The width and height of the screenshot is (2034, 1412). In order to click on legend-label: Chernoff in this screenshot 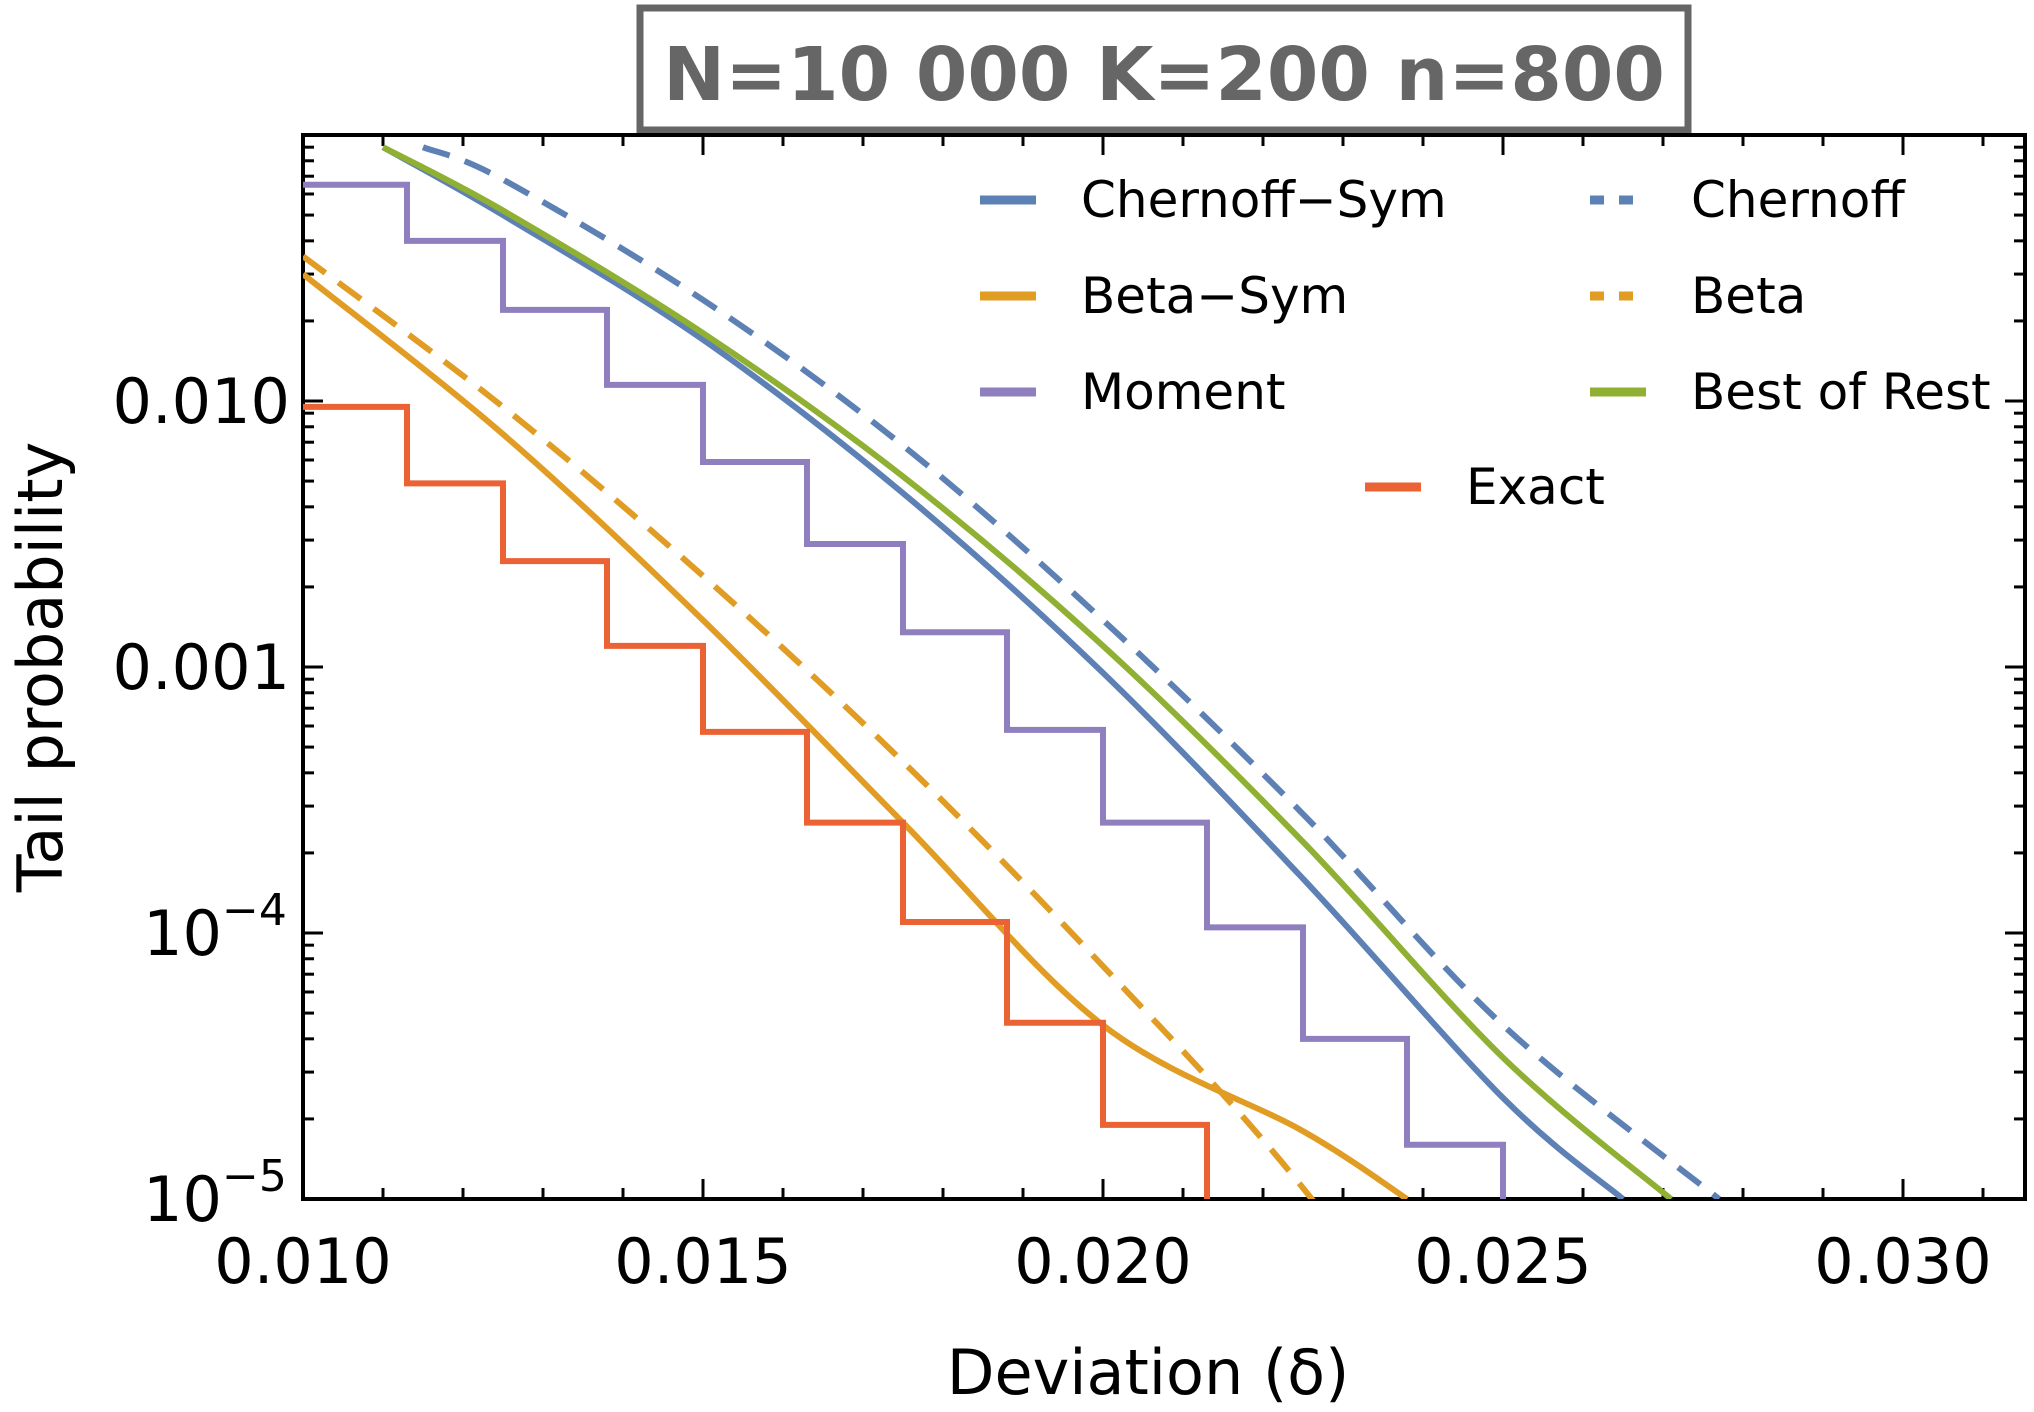, I will do `click(1798, 200)`.